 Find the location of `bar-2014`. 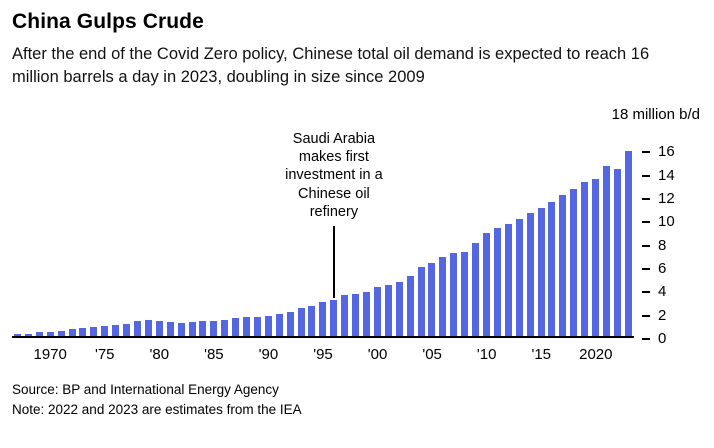

bar-2014 is located at coordinates (530, 274).